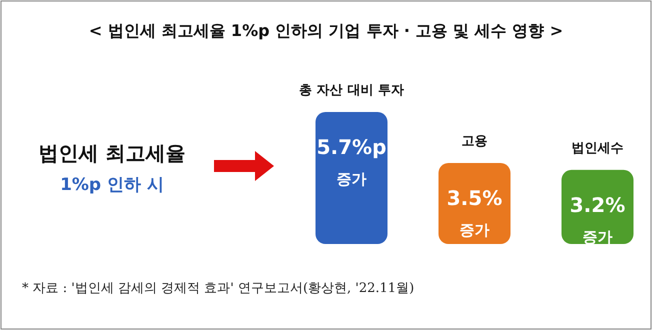  What do you see at coordinates (112, 185) in the screenshot?
I see `text: 1%p 인하 시` at bounding box center [112, 185].